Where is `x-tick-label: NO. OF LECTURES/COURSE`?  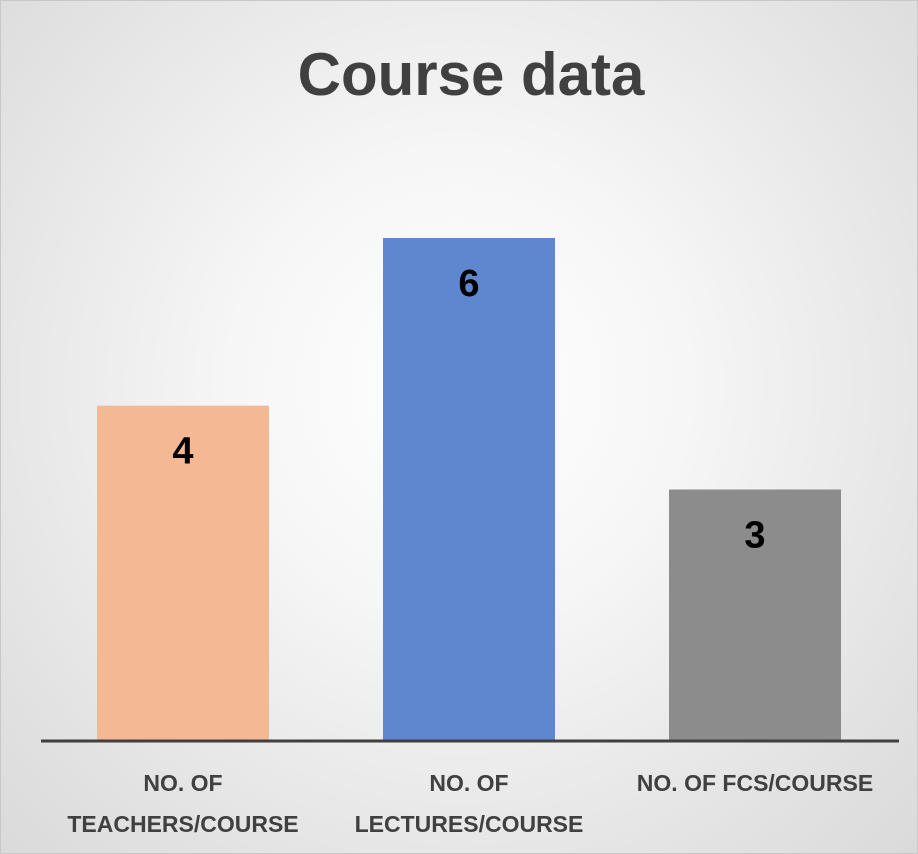
x-tick-label: NO. OF LECTURES/COURSE is located at coordinates (469, 803).